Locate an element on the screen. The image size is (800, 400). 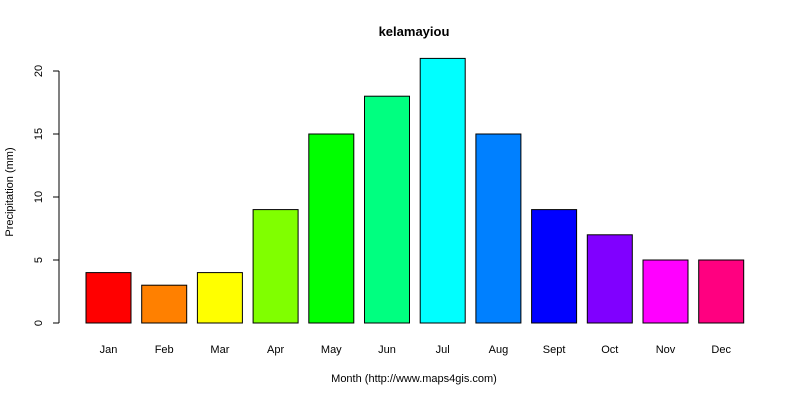
bar-oct is located at coordinates (609, 279).